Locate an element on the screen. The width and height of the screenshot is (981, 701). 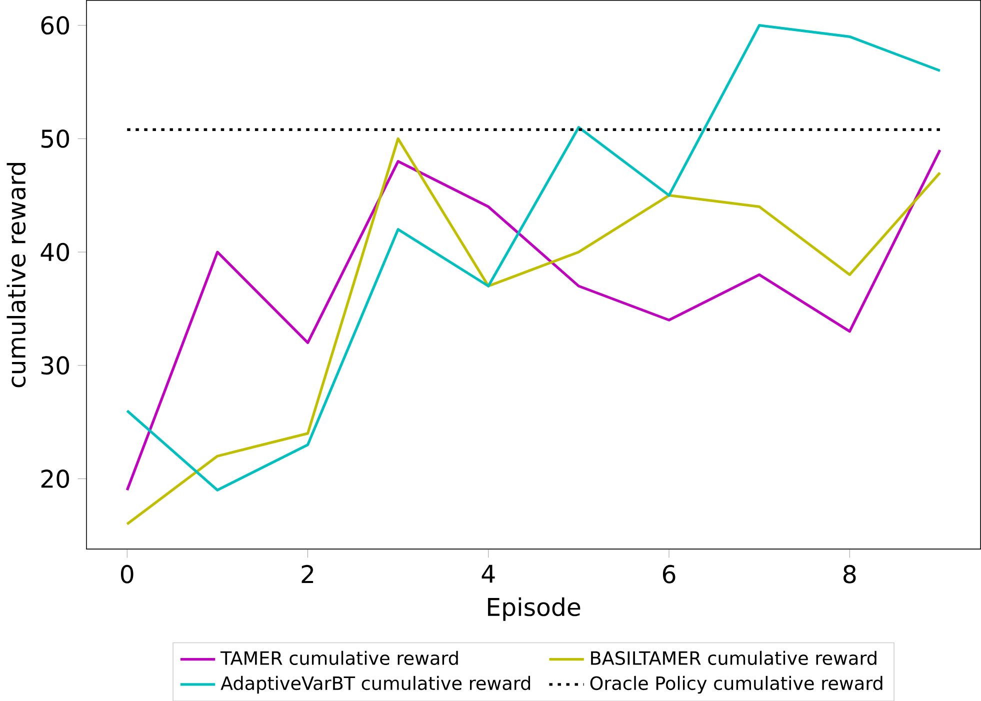
y-tick-label: 50 is located at coordinates (55, 138).